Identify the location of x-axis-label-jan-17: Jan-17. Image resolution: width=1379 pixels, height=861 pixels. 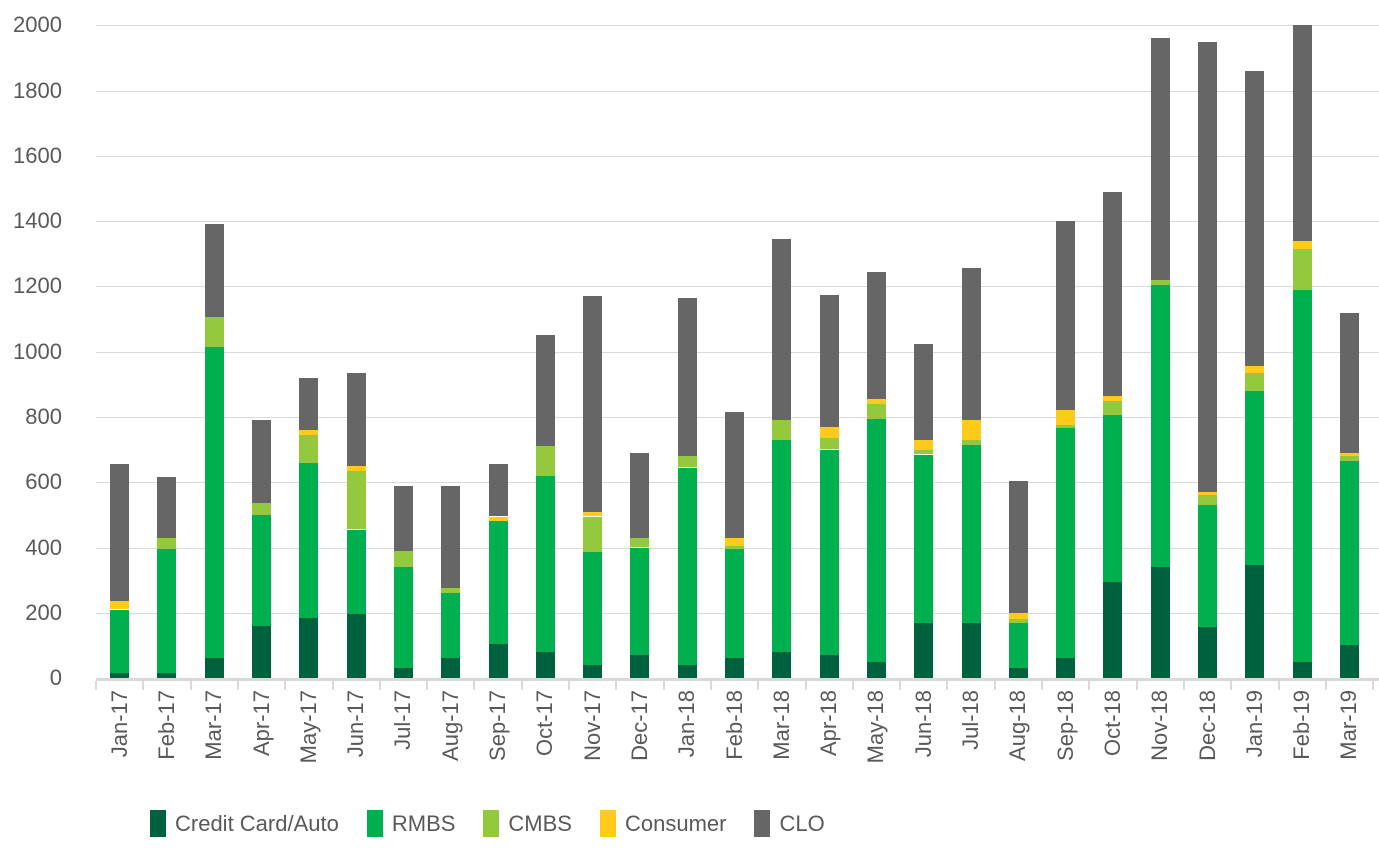
(119, 724).